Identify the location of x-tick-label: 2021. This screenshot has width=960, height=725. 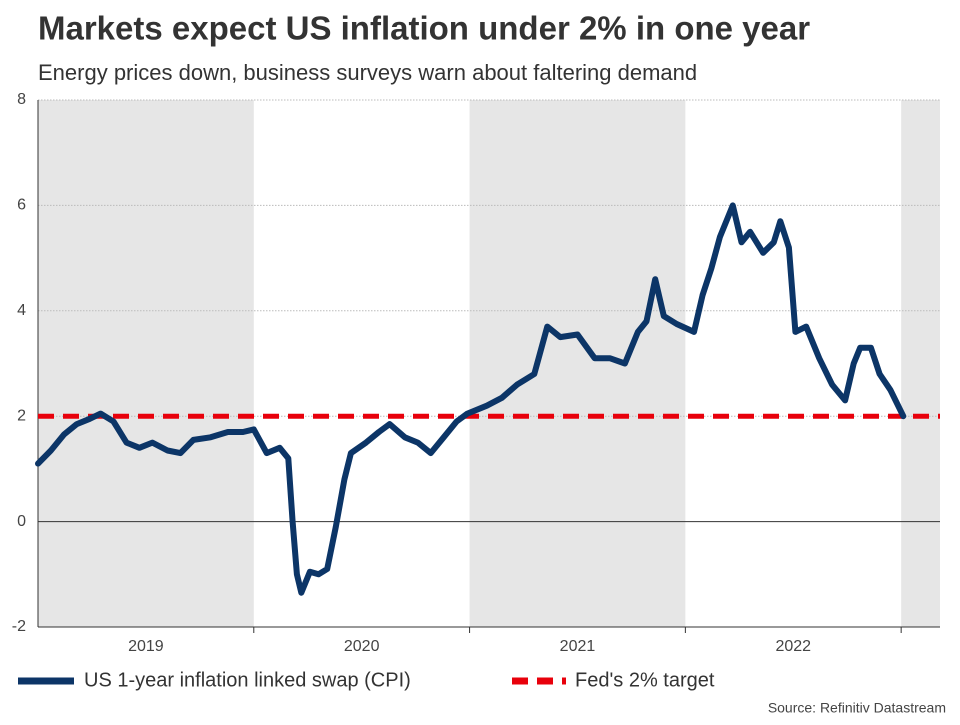
(578, 646).